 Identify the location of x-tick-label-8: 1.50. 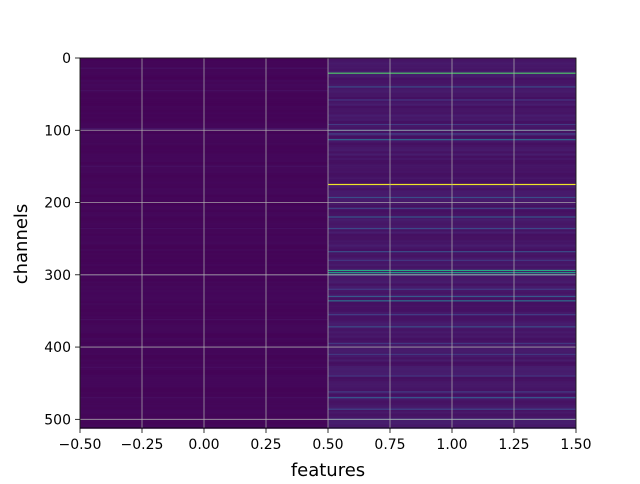
(575, 445).